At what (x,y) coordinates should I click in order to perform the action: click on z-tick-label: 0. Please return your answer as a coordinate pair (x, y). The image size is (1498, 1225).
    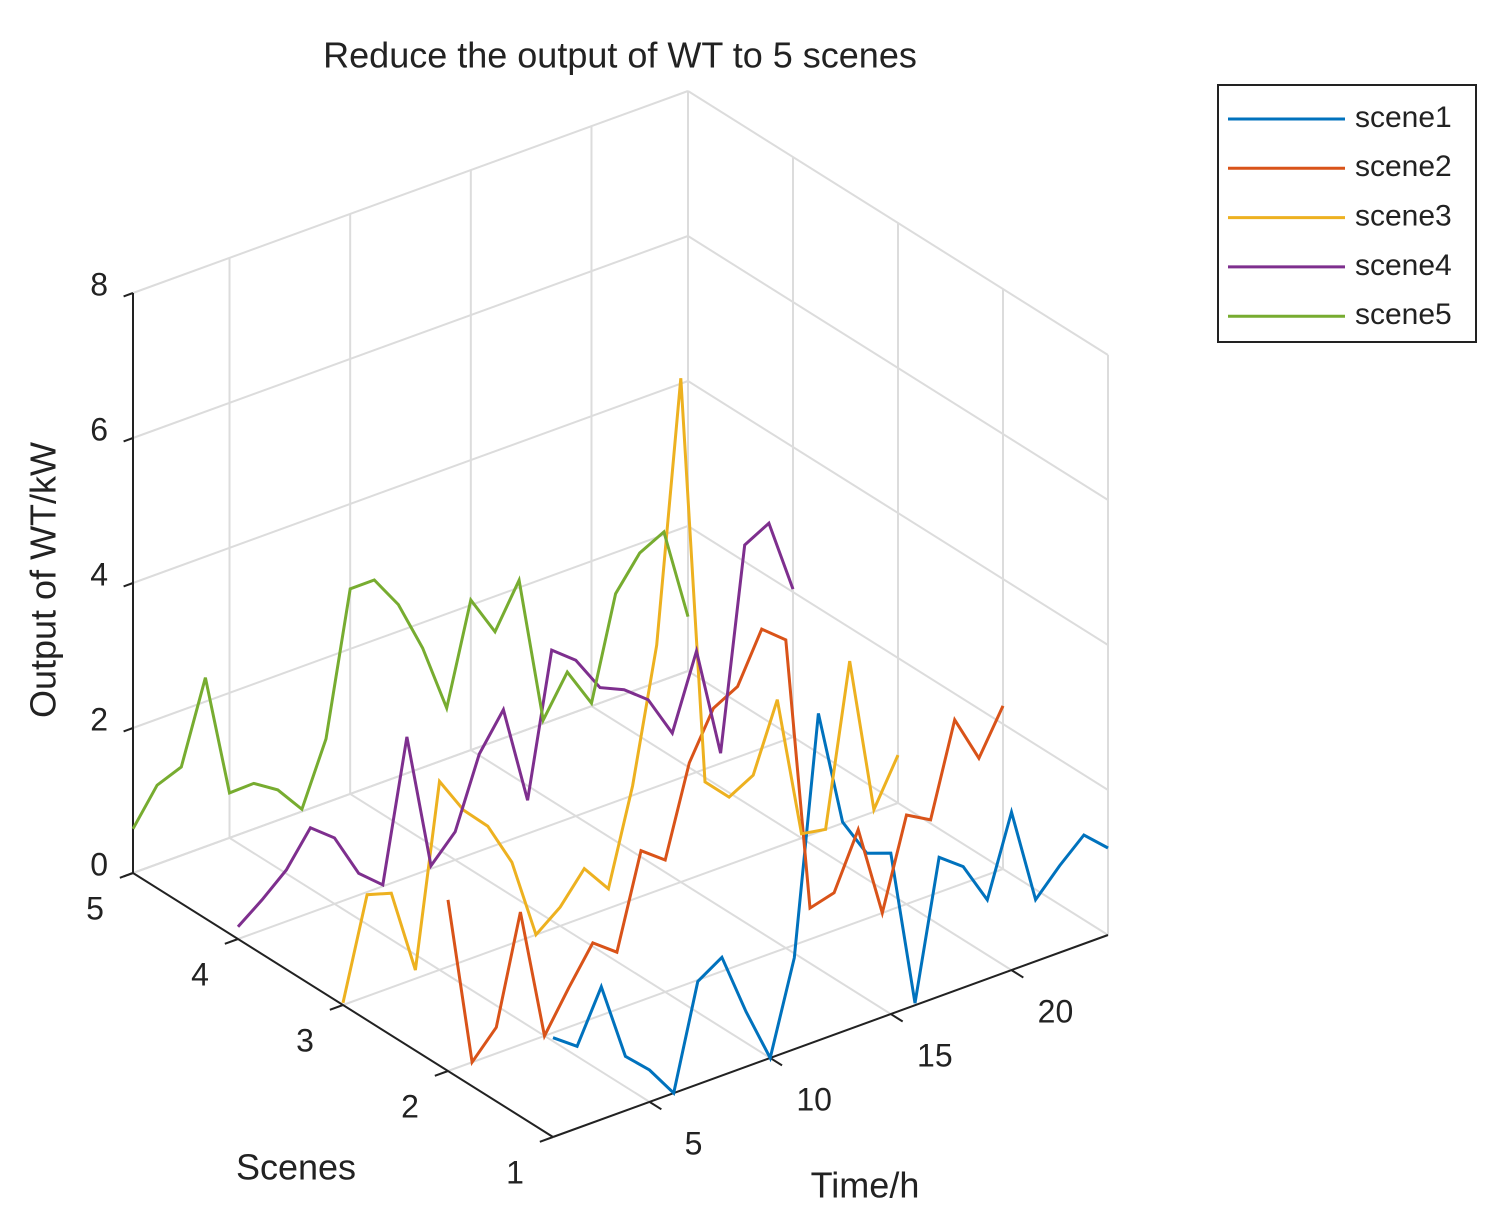
    Looking at the image, I should click on (99, 864).